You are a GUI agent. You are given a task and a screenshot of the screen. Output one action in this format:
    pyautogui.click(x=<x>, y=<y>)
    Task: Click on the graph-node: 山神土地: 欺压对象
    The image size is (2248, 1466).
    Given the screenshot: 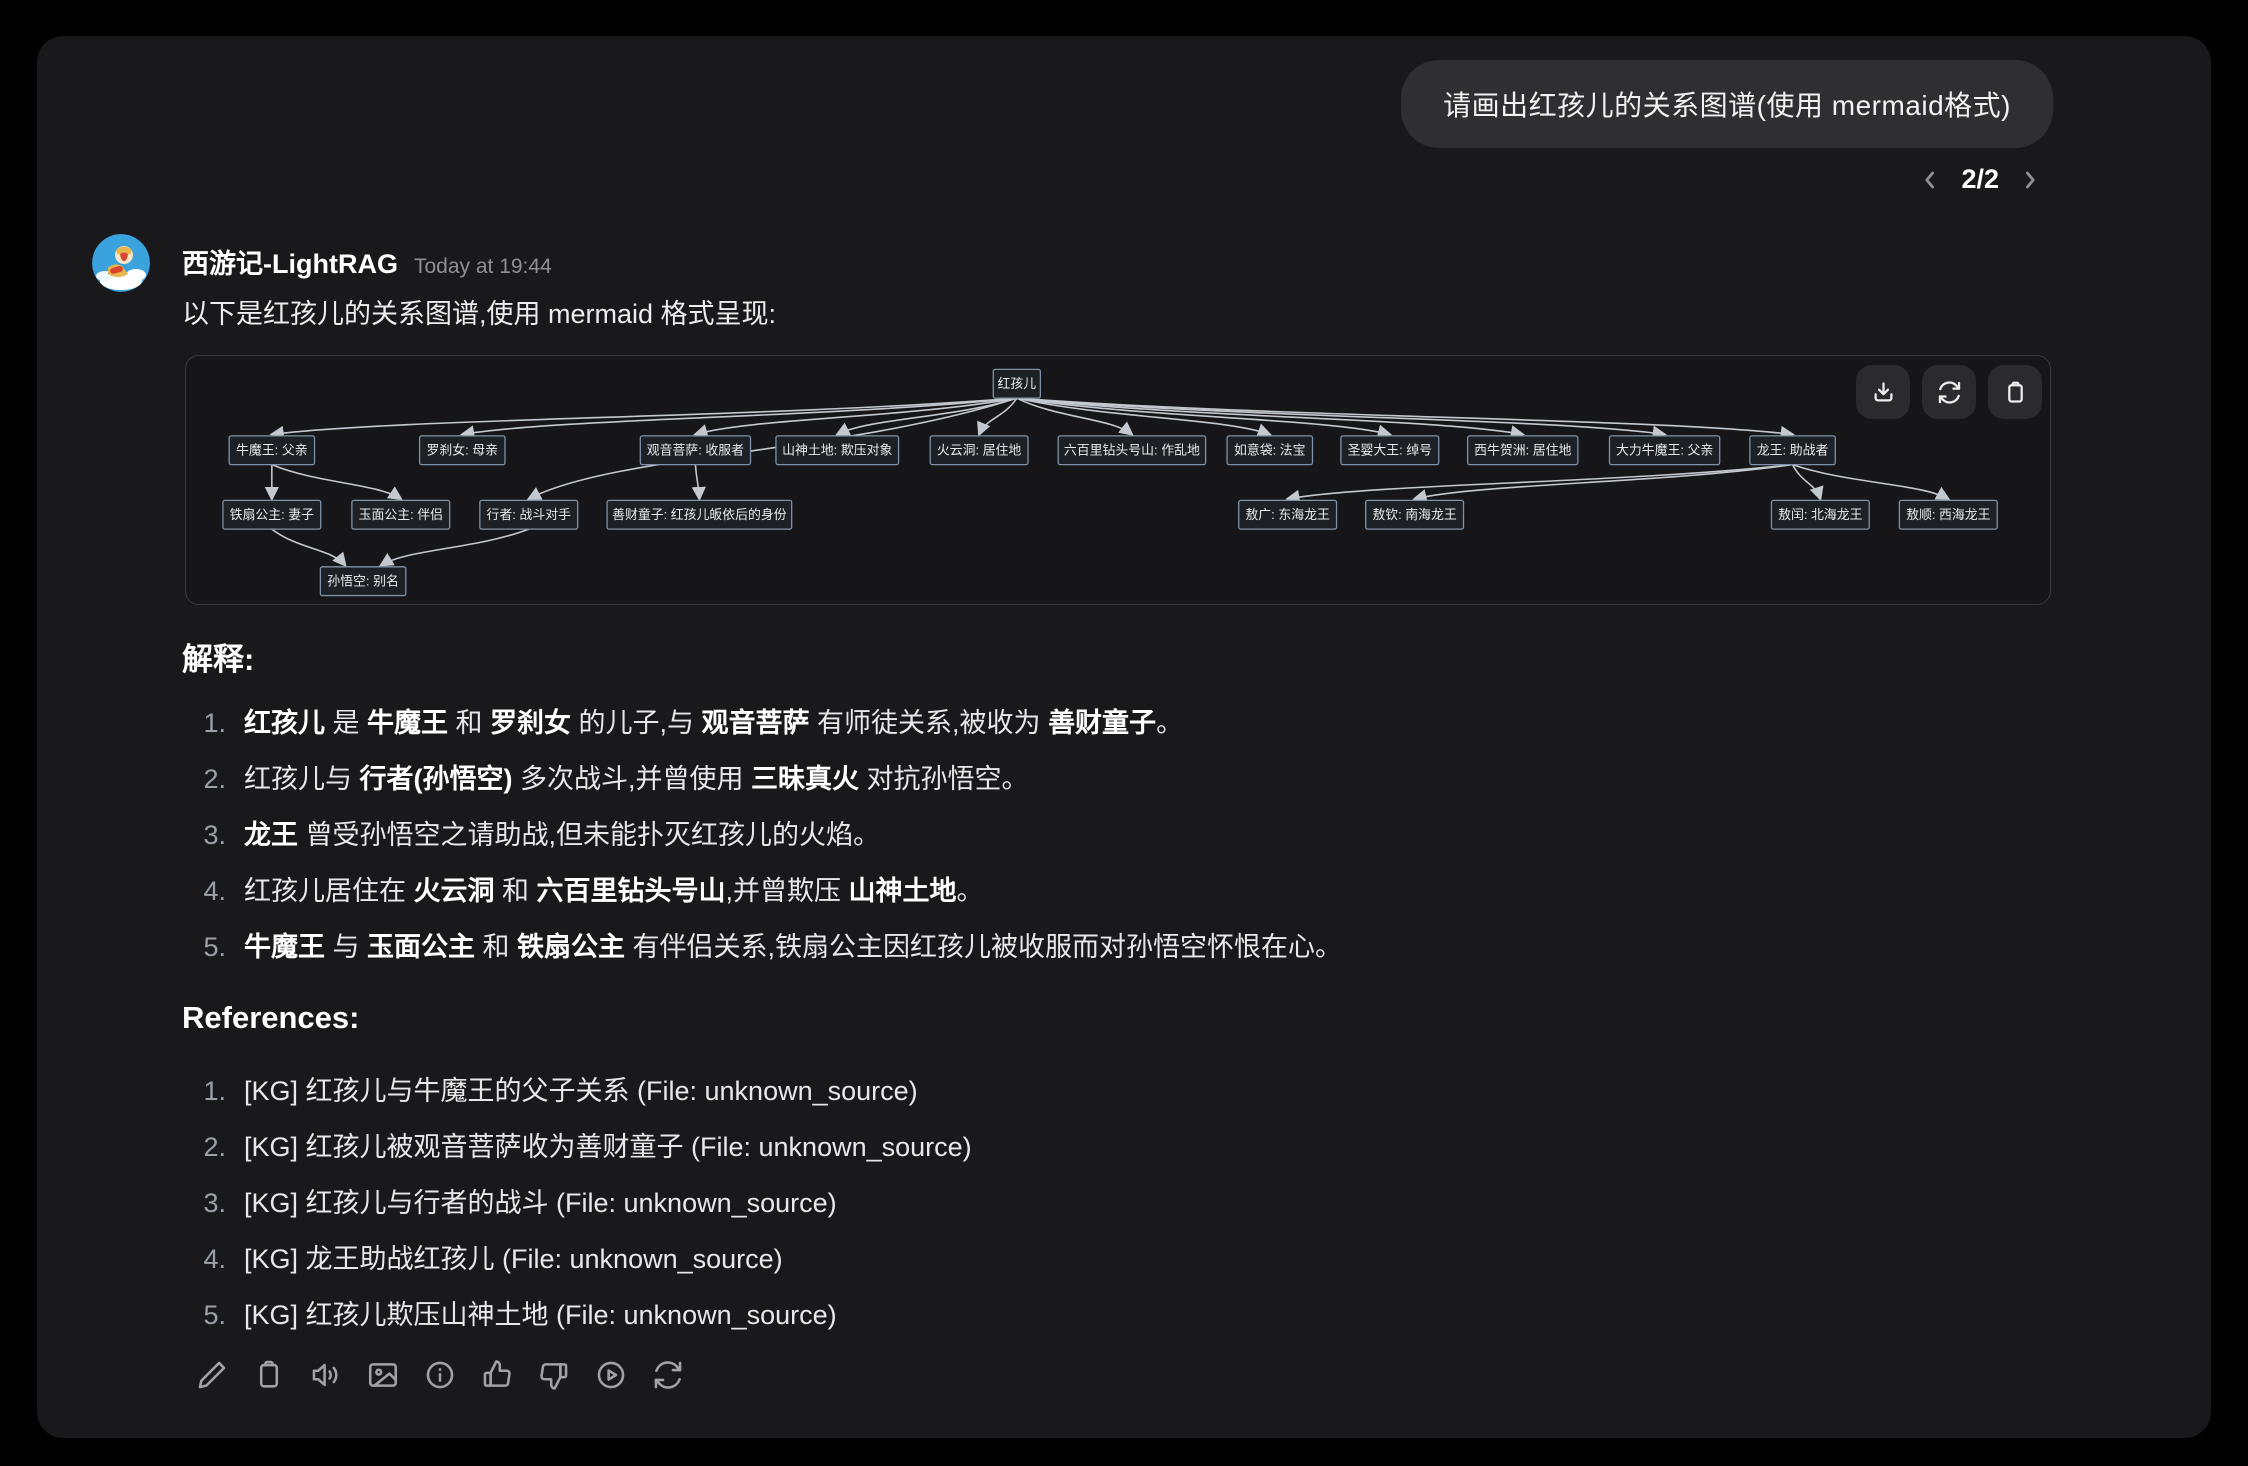 What is the action you would take?
    pyautogui.click(x=837, y=450)
    